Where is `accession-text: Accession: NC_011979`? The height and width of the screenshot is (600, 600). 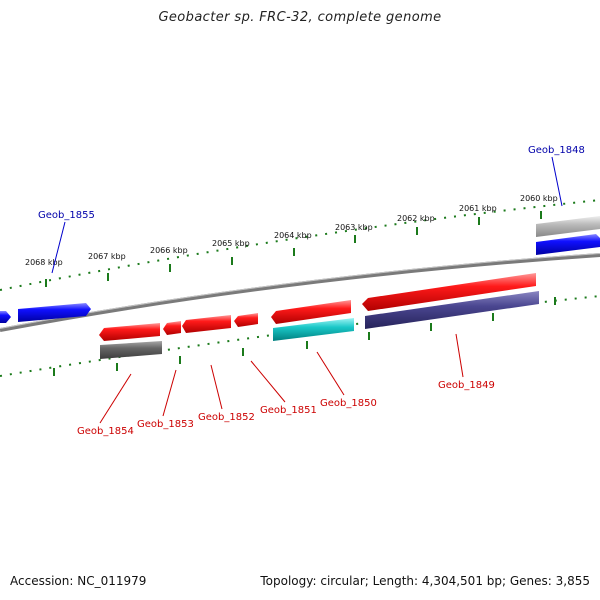 accession-text: Accession: NC_011979 is located at coordinates (78, 581).